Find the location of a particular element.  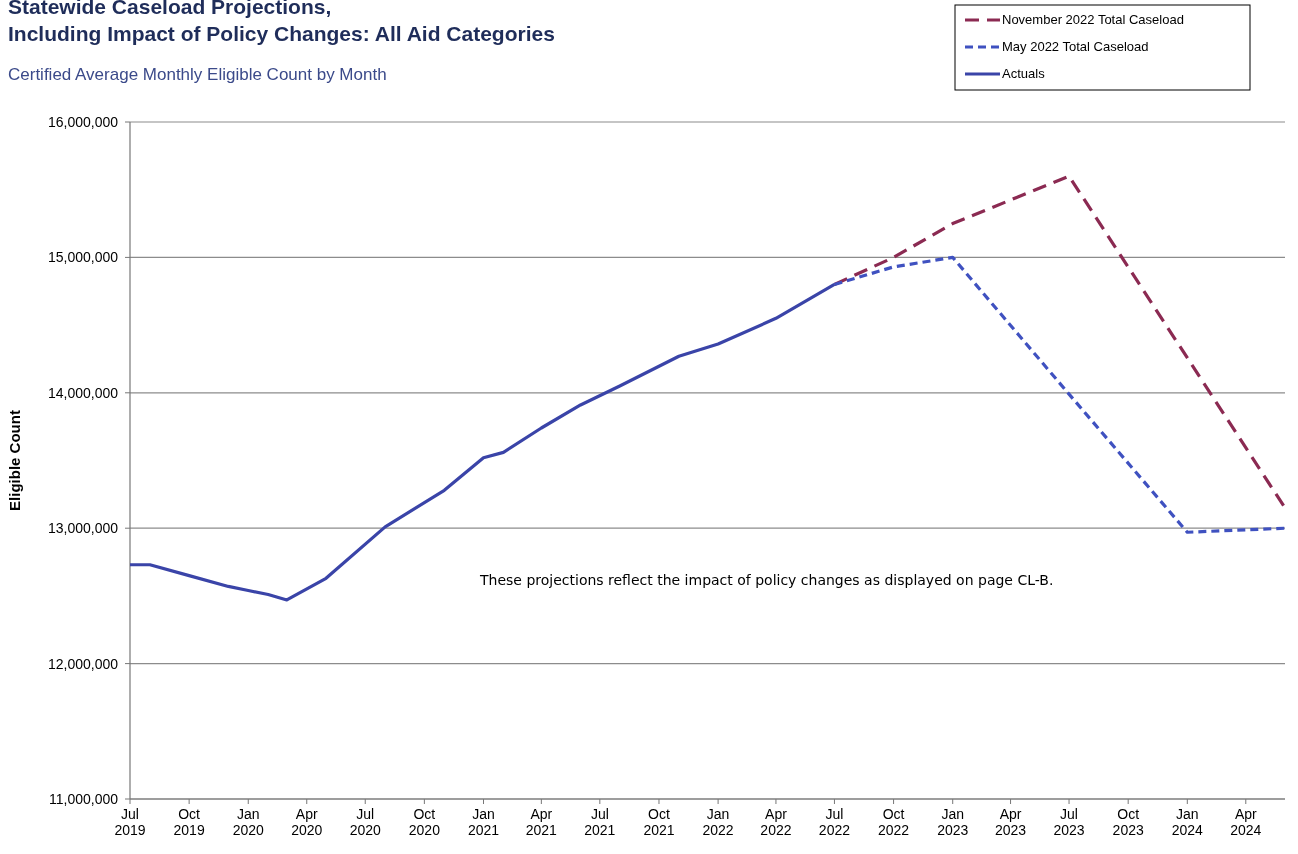

legend-label: Actuals is located at coordinates (1024, 73).